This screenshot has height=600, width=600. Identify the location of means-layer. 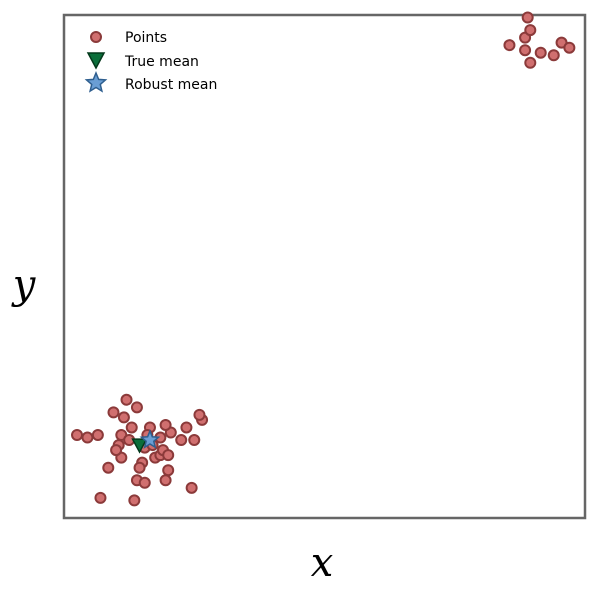
(146, 441).